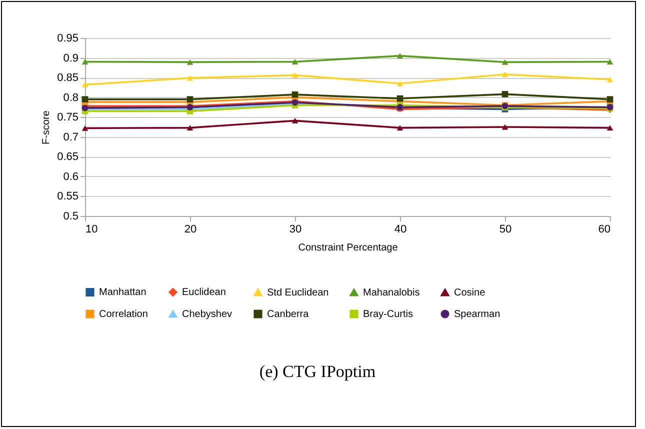 This screenshot has height=429, width=645. Describe the element at coordinates (477, 314) in the screenshot. I see `legend-label: Spearman` at that location.